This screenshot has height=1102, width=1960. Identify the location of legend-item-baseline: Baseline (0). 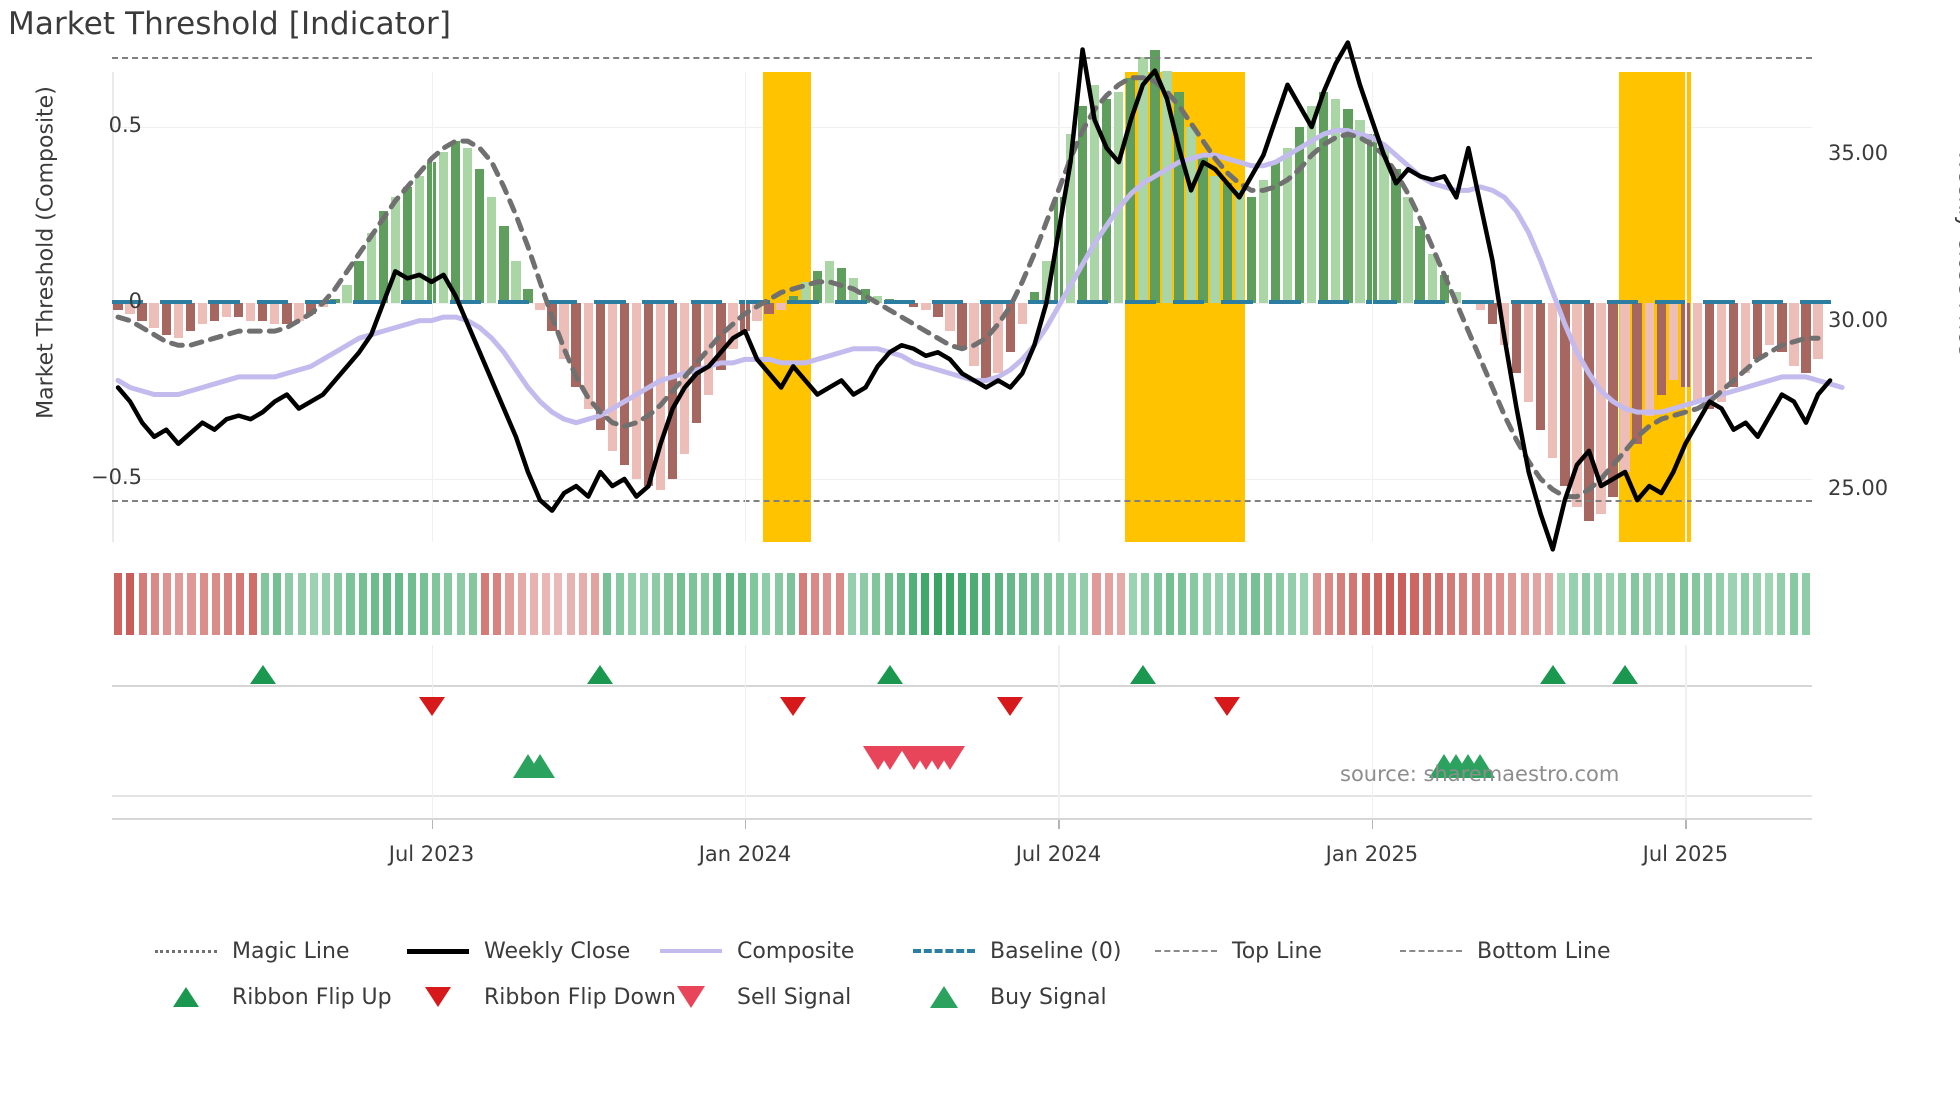
(1014, 951).